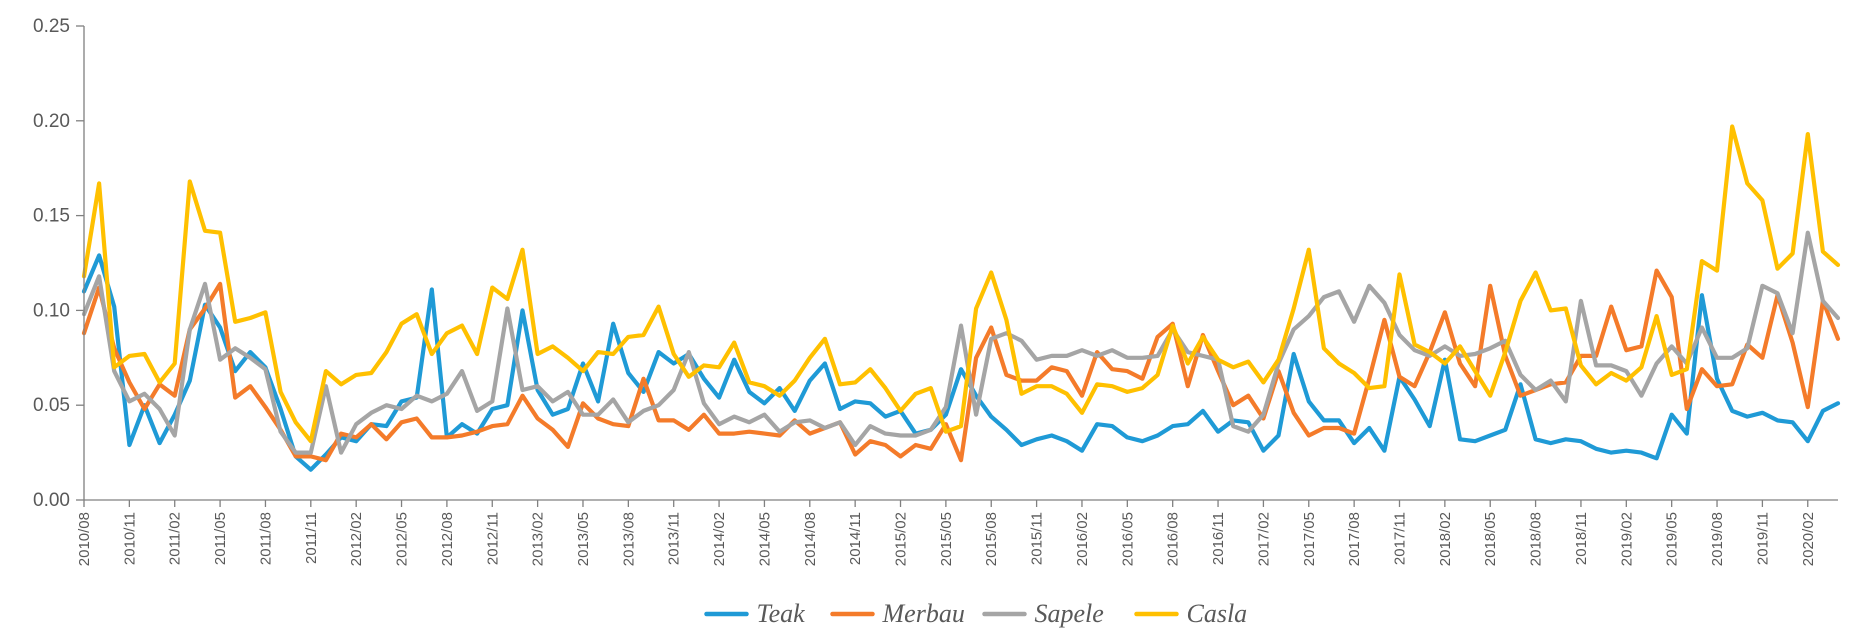  What do you see at coordinates (51, 121) in the screenshot?
I see `y-tick-label: 0.20` at bounding box center [51, 121].